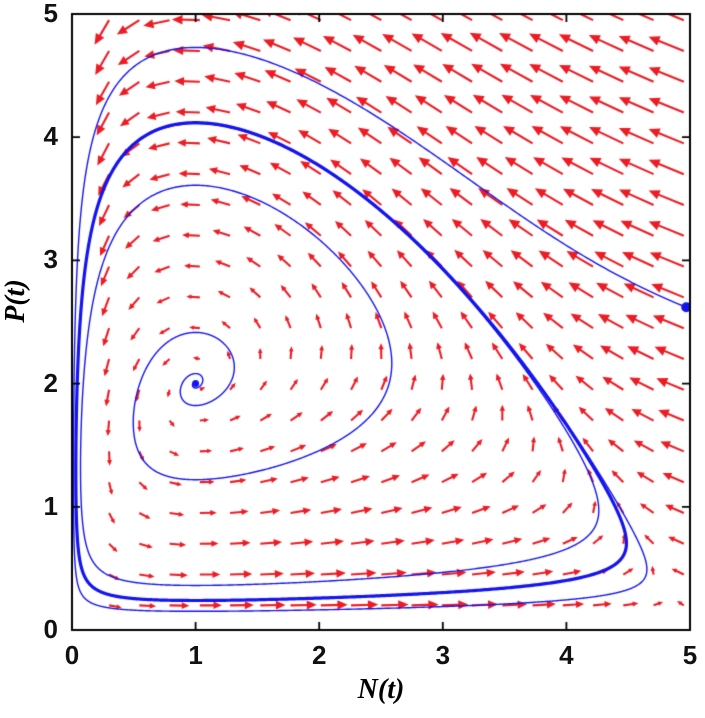 The height and width of the screenshot is (718, 705). I want to click on y-tick-label: 3, so click(50, 259).